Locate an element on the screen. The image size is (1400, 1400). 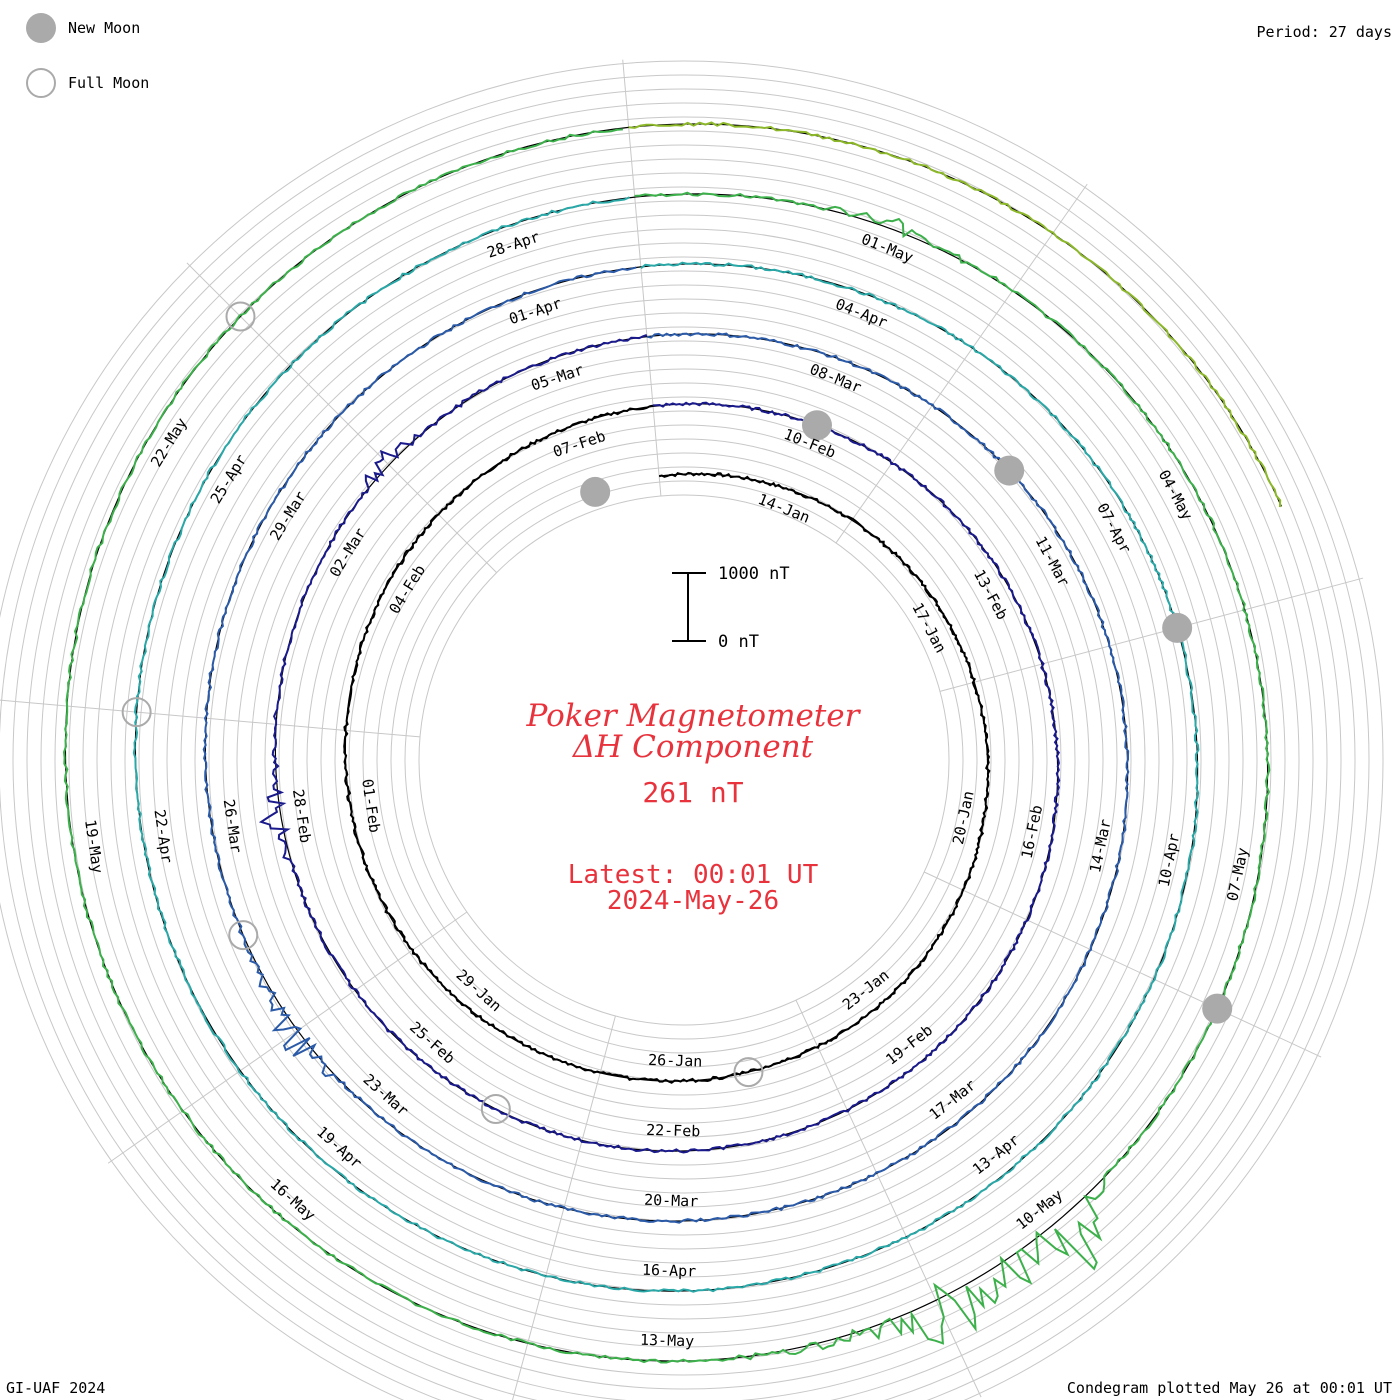
scale-bar-top-label: 1000 nT is located at coordinates (754, 574).